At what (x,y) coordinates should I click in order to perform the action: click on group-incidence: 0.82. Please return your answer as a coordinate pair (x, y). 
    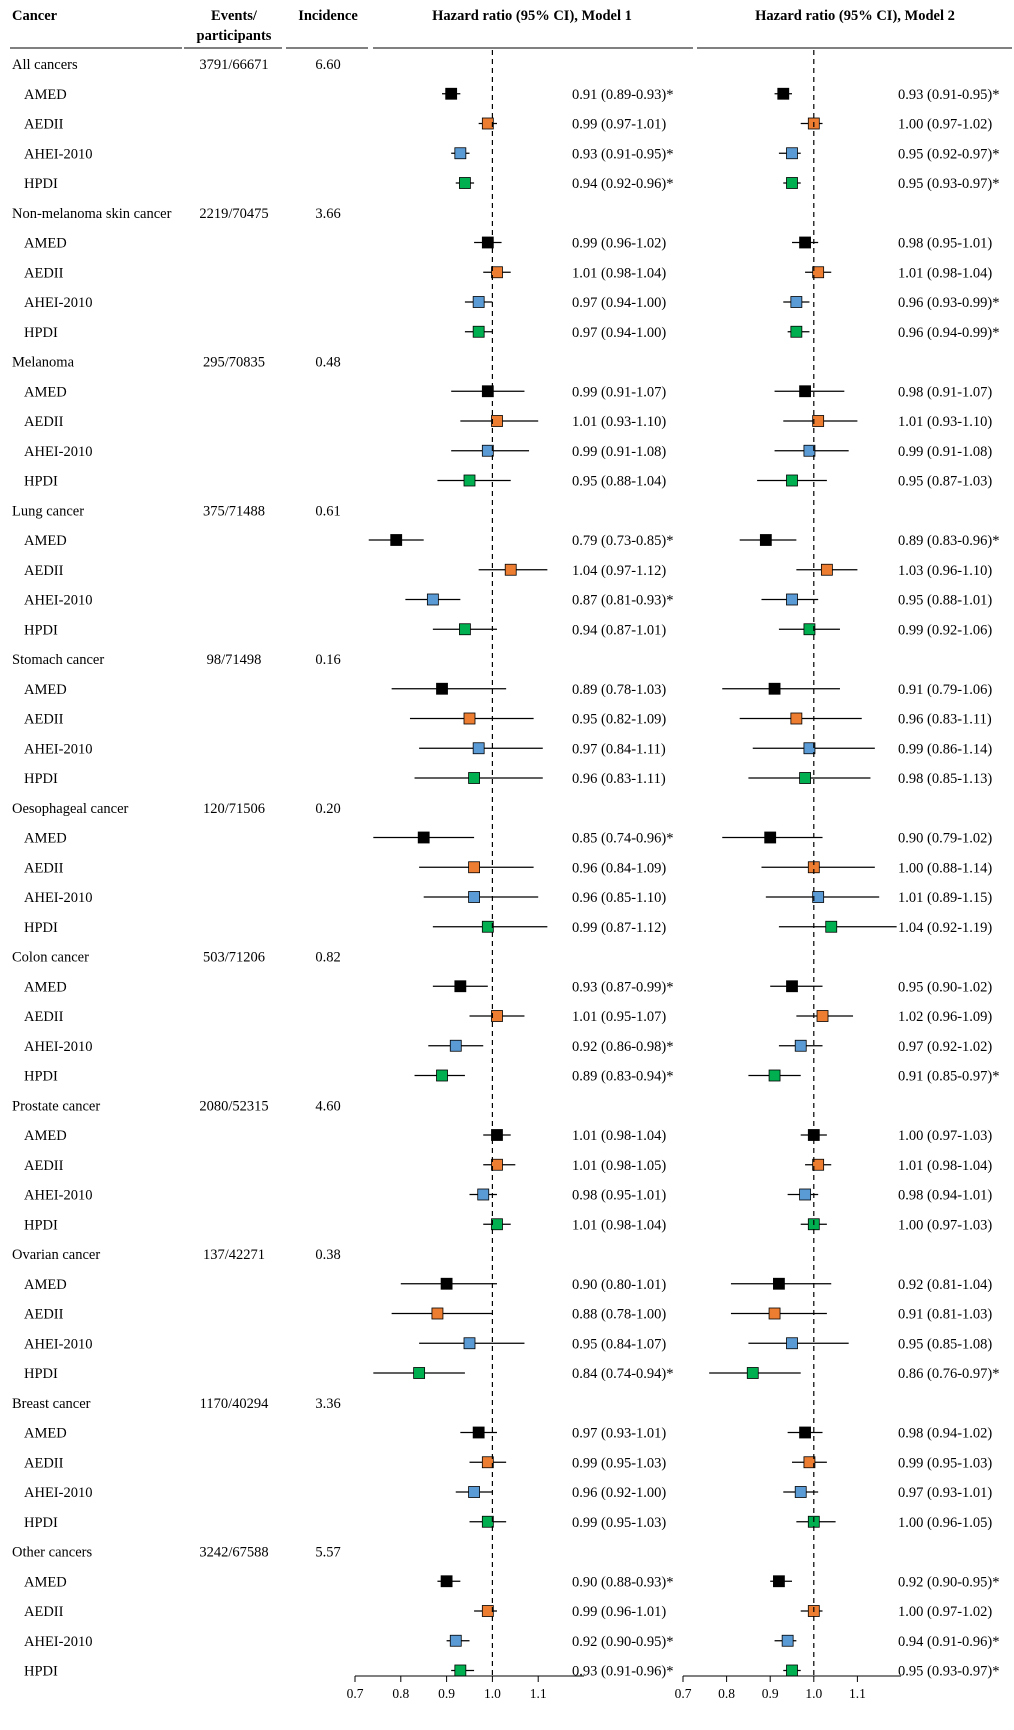
    Looking at the image, I should click on (327, 958).